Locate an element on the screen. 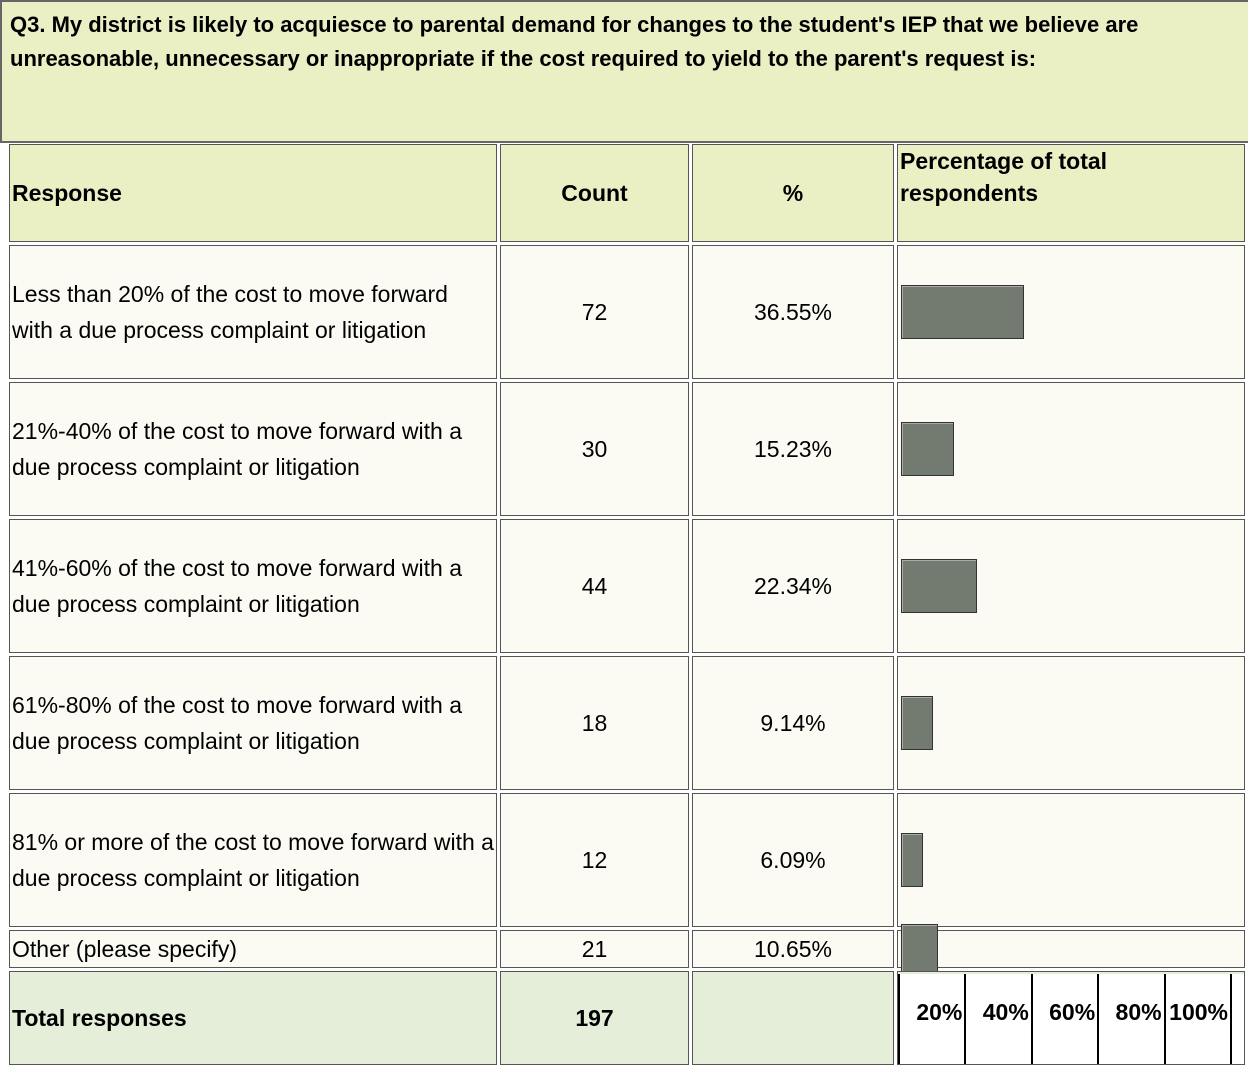 The width and height of the screenshot is (1248, 1092). header-cell: Count is located at coordinates (594, 193).